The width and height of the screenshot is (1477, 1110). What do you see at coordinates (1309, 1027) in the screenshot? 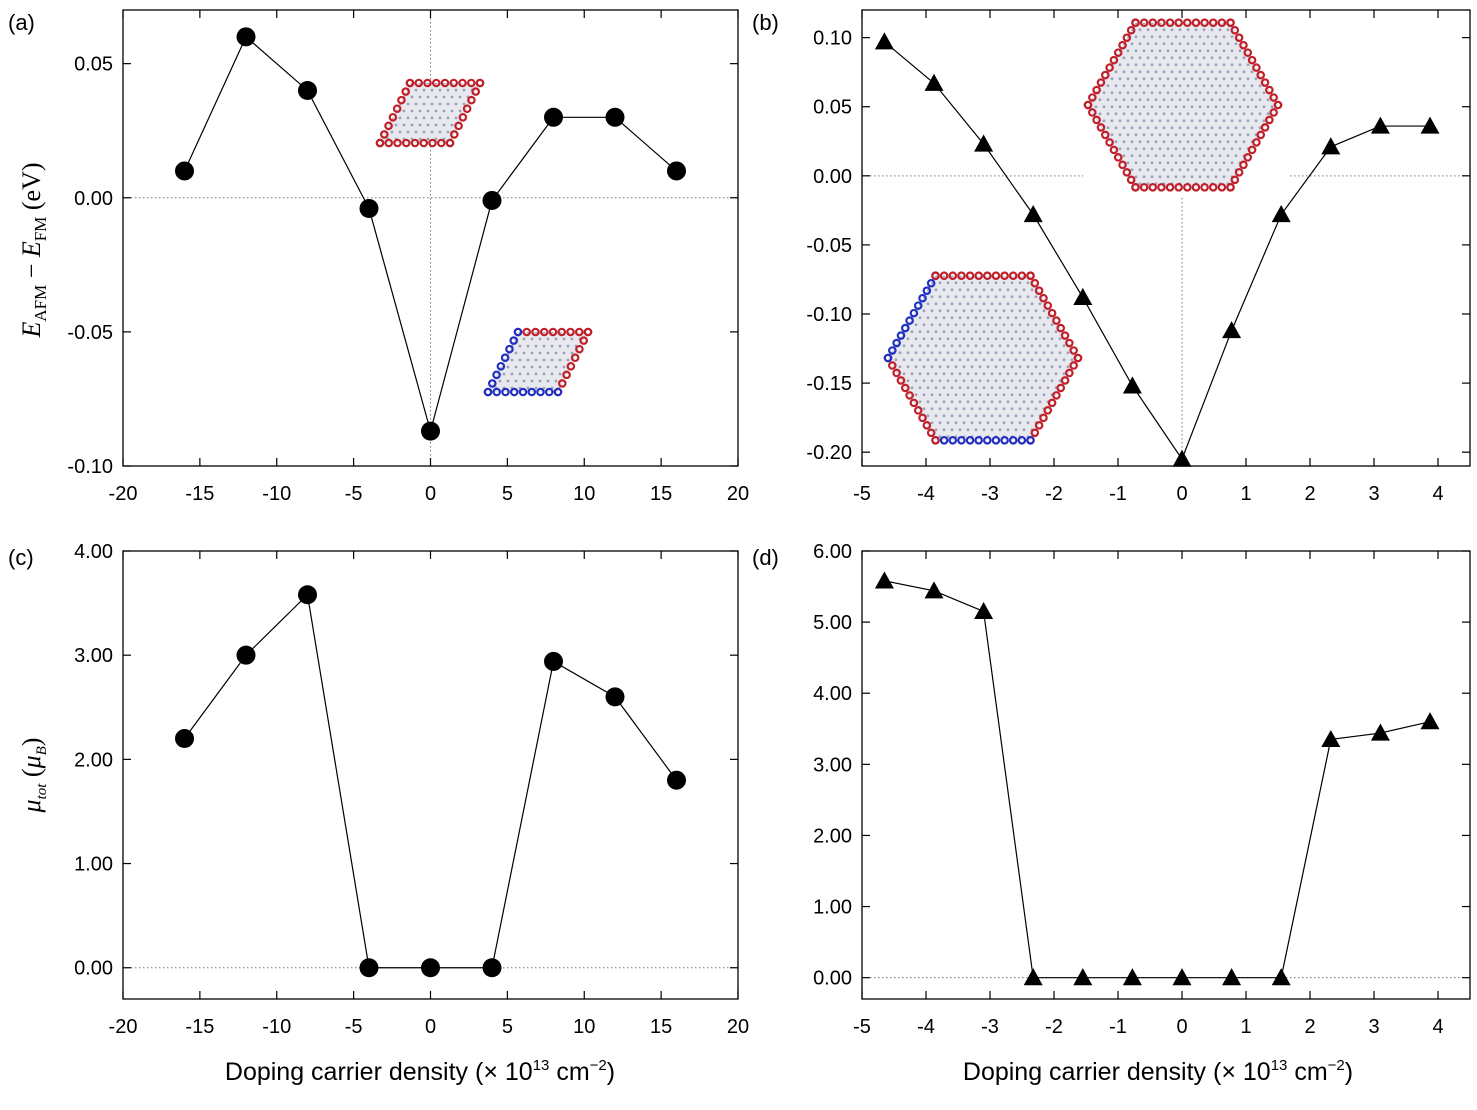
I see `x-tick-label: 2` at bounding box center [1309, 1027].